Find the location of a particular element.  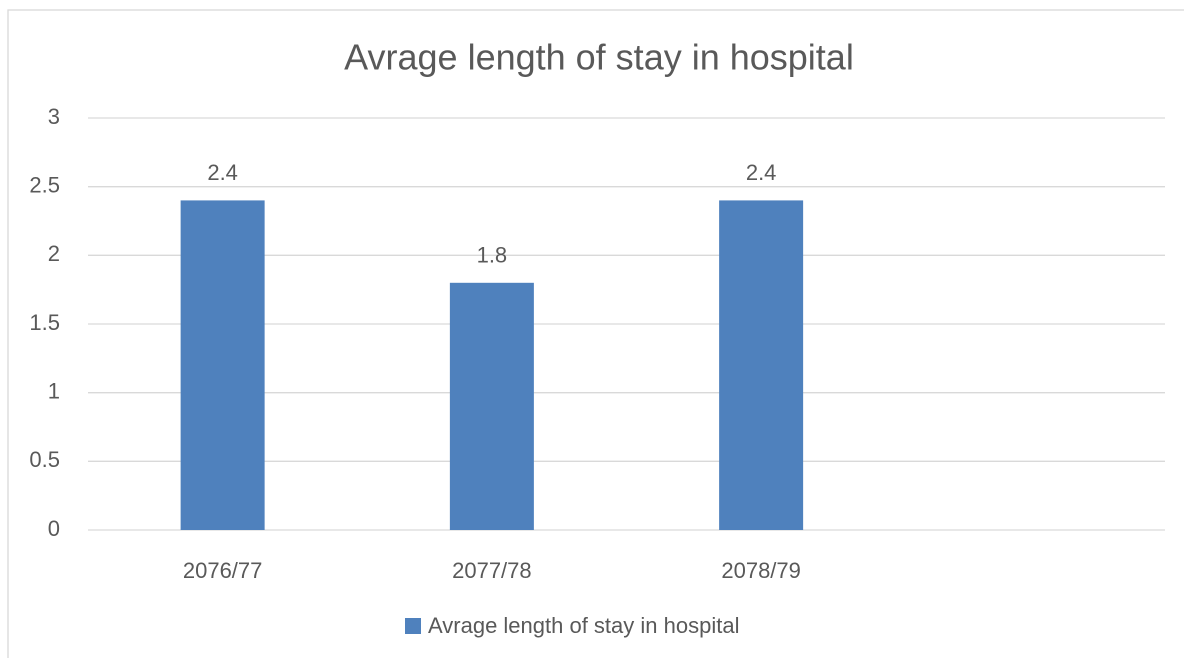

legend-label: Avrage length of stay in hospital is located at coordinates (583, 625).